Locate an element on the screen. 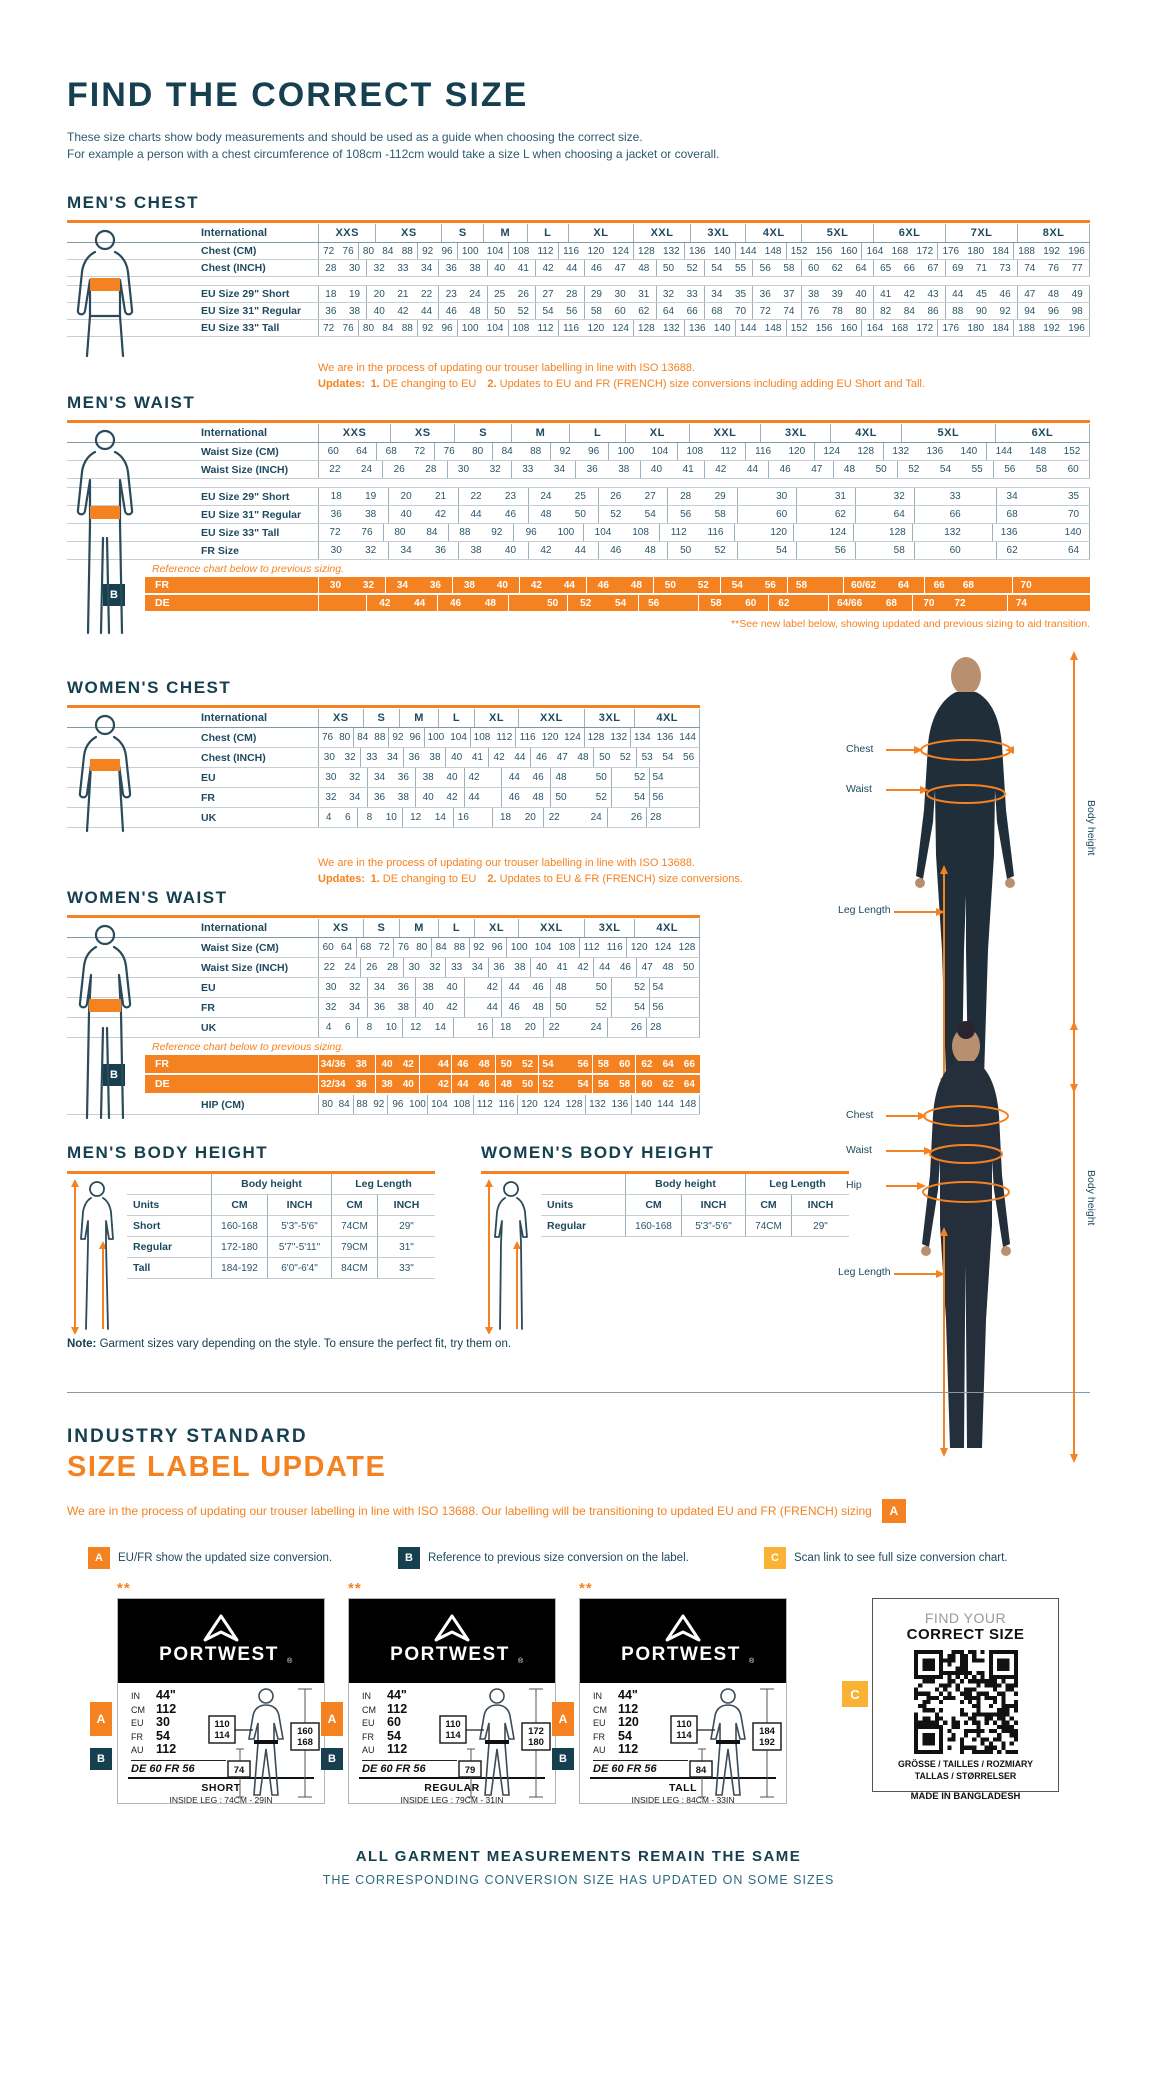  bh-inch-value: 5'3"-5'6" is located at coordinates (299, 1226).